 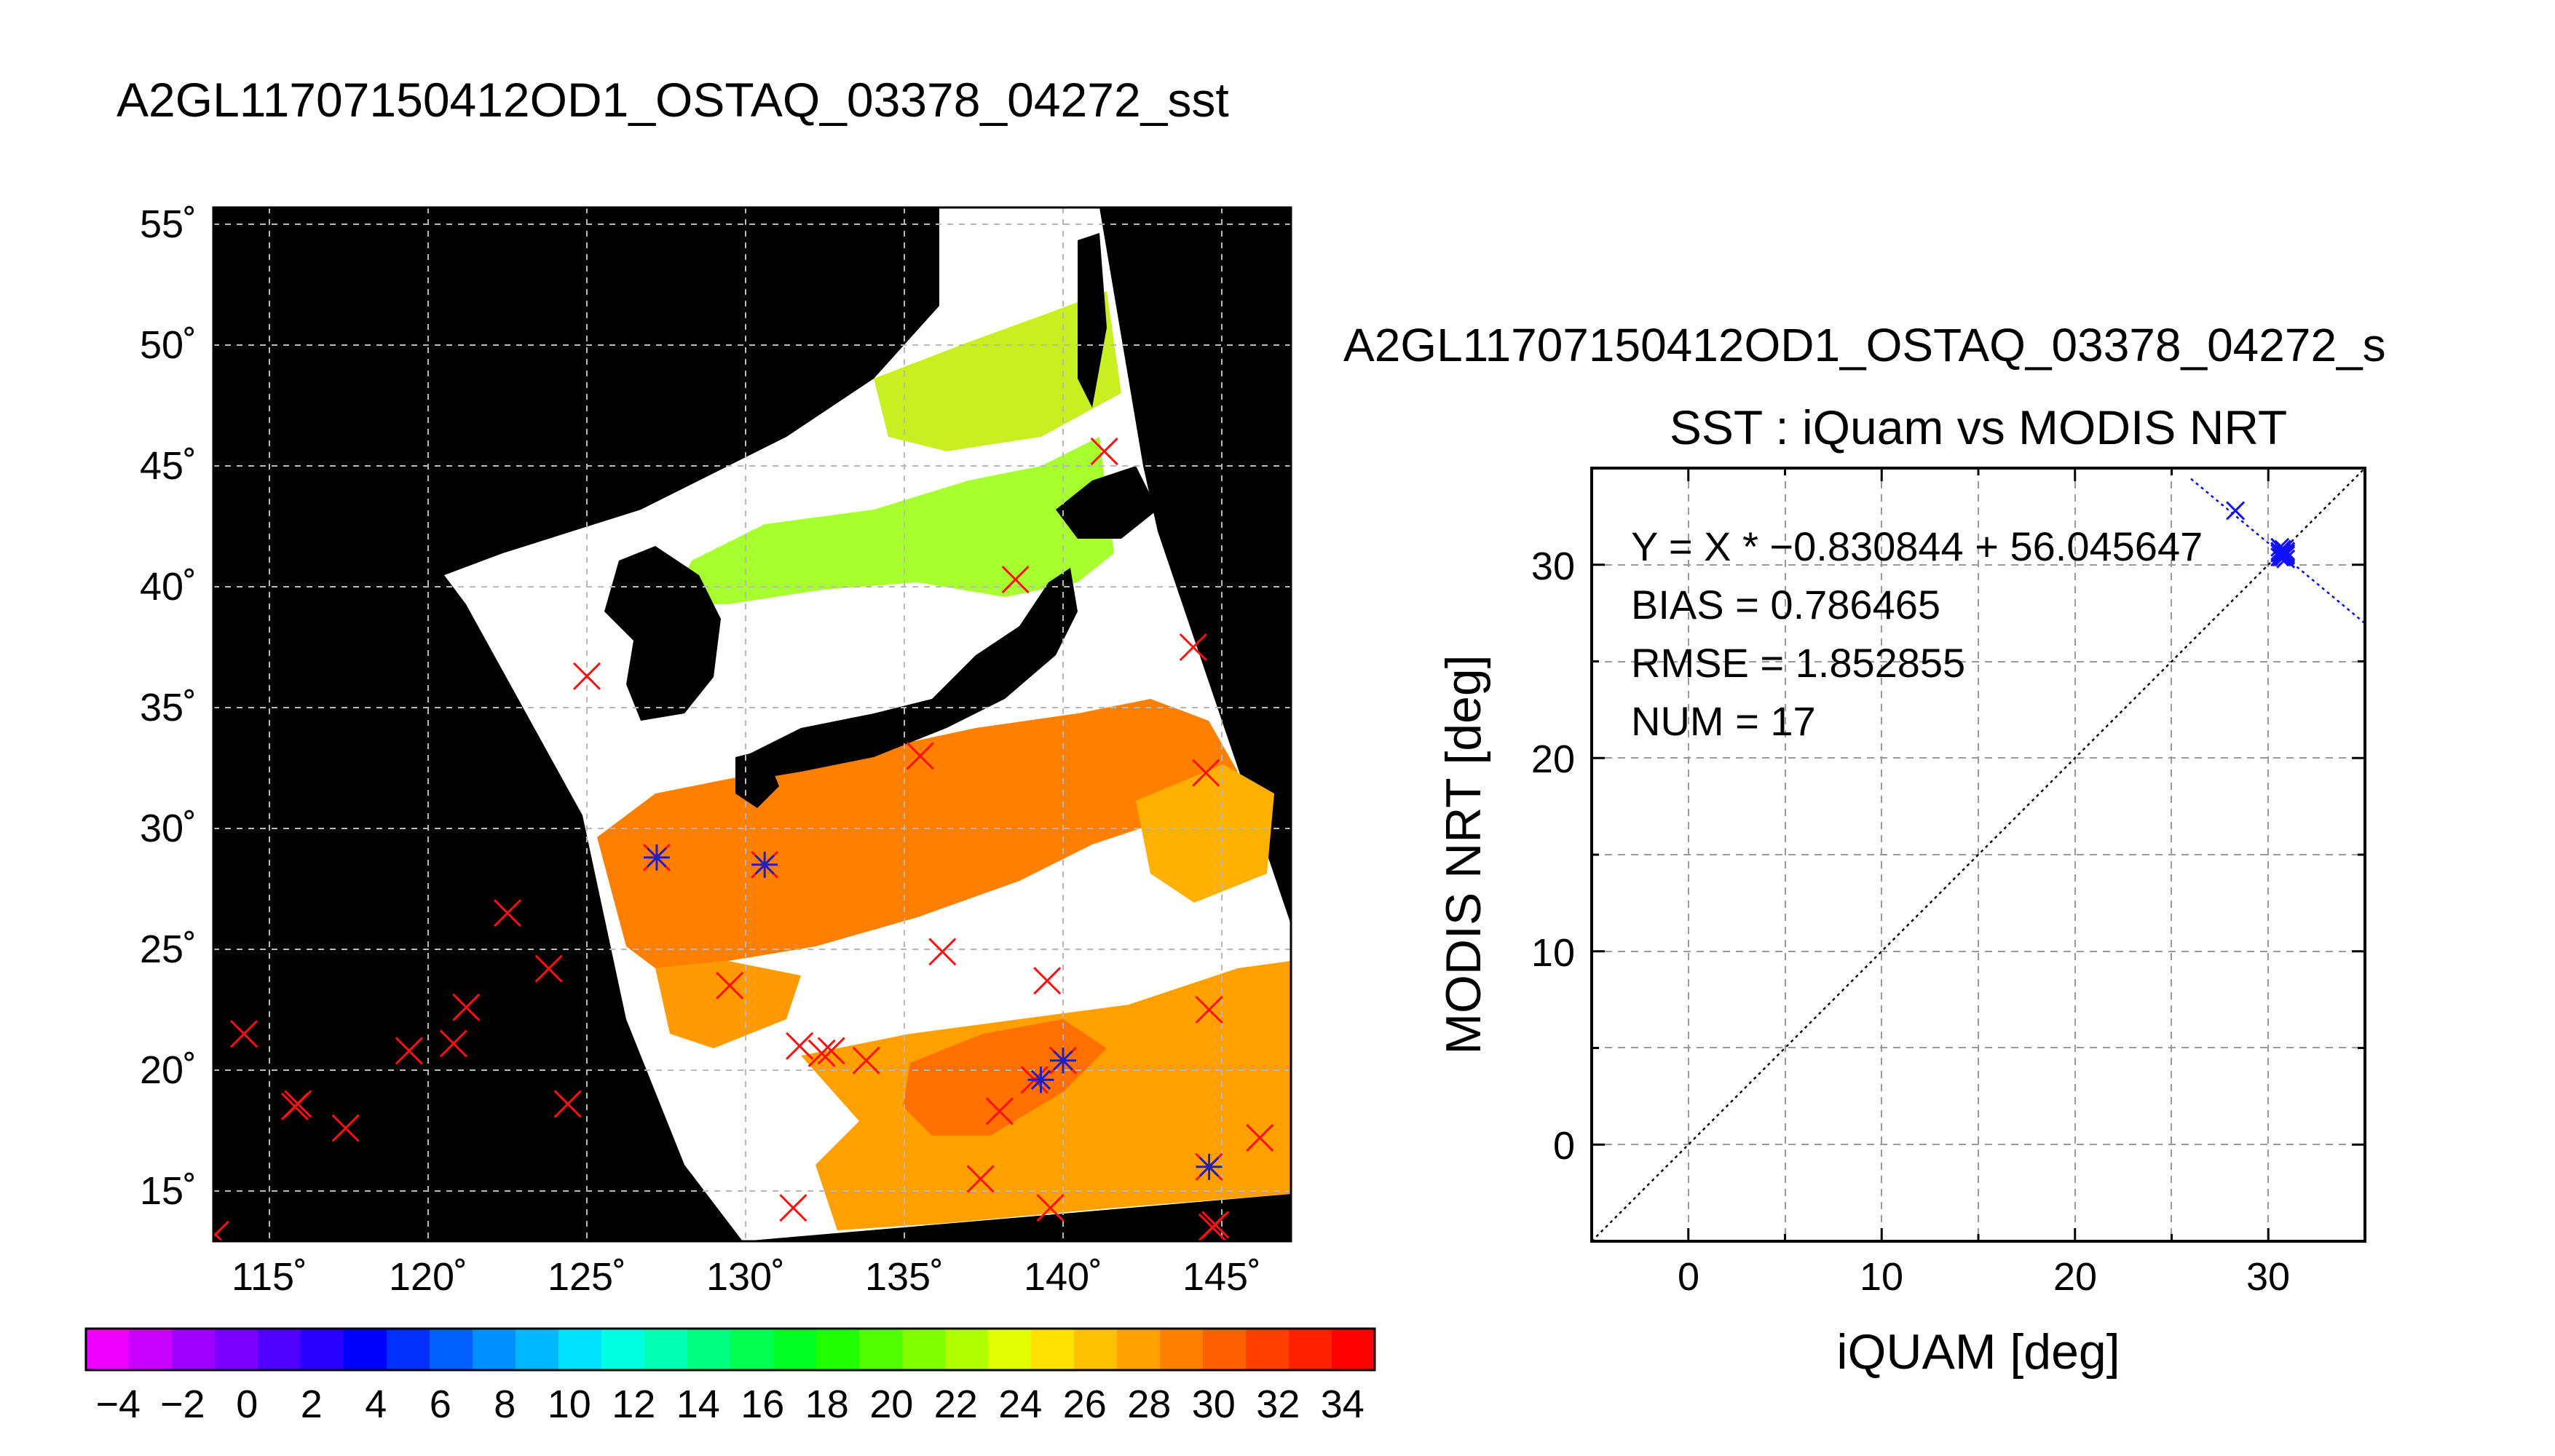 What do you see at coordinates (576, 391) in the screenshot?
I see `land-north-asia` at bounding box center [576, 391].